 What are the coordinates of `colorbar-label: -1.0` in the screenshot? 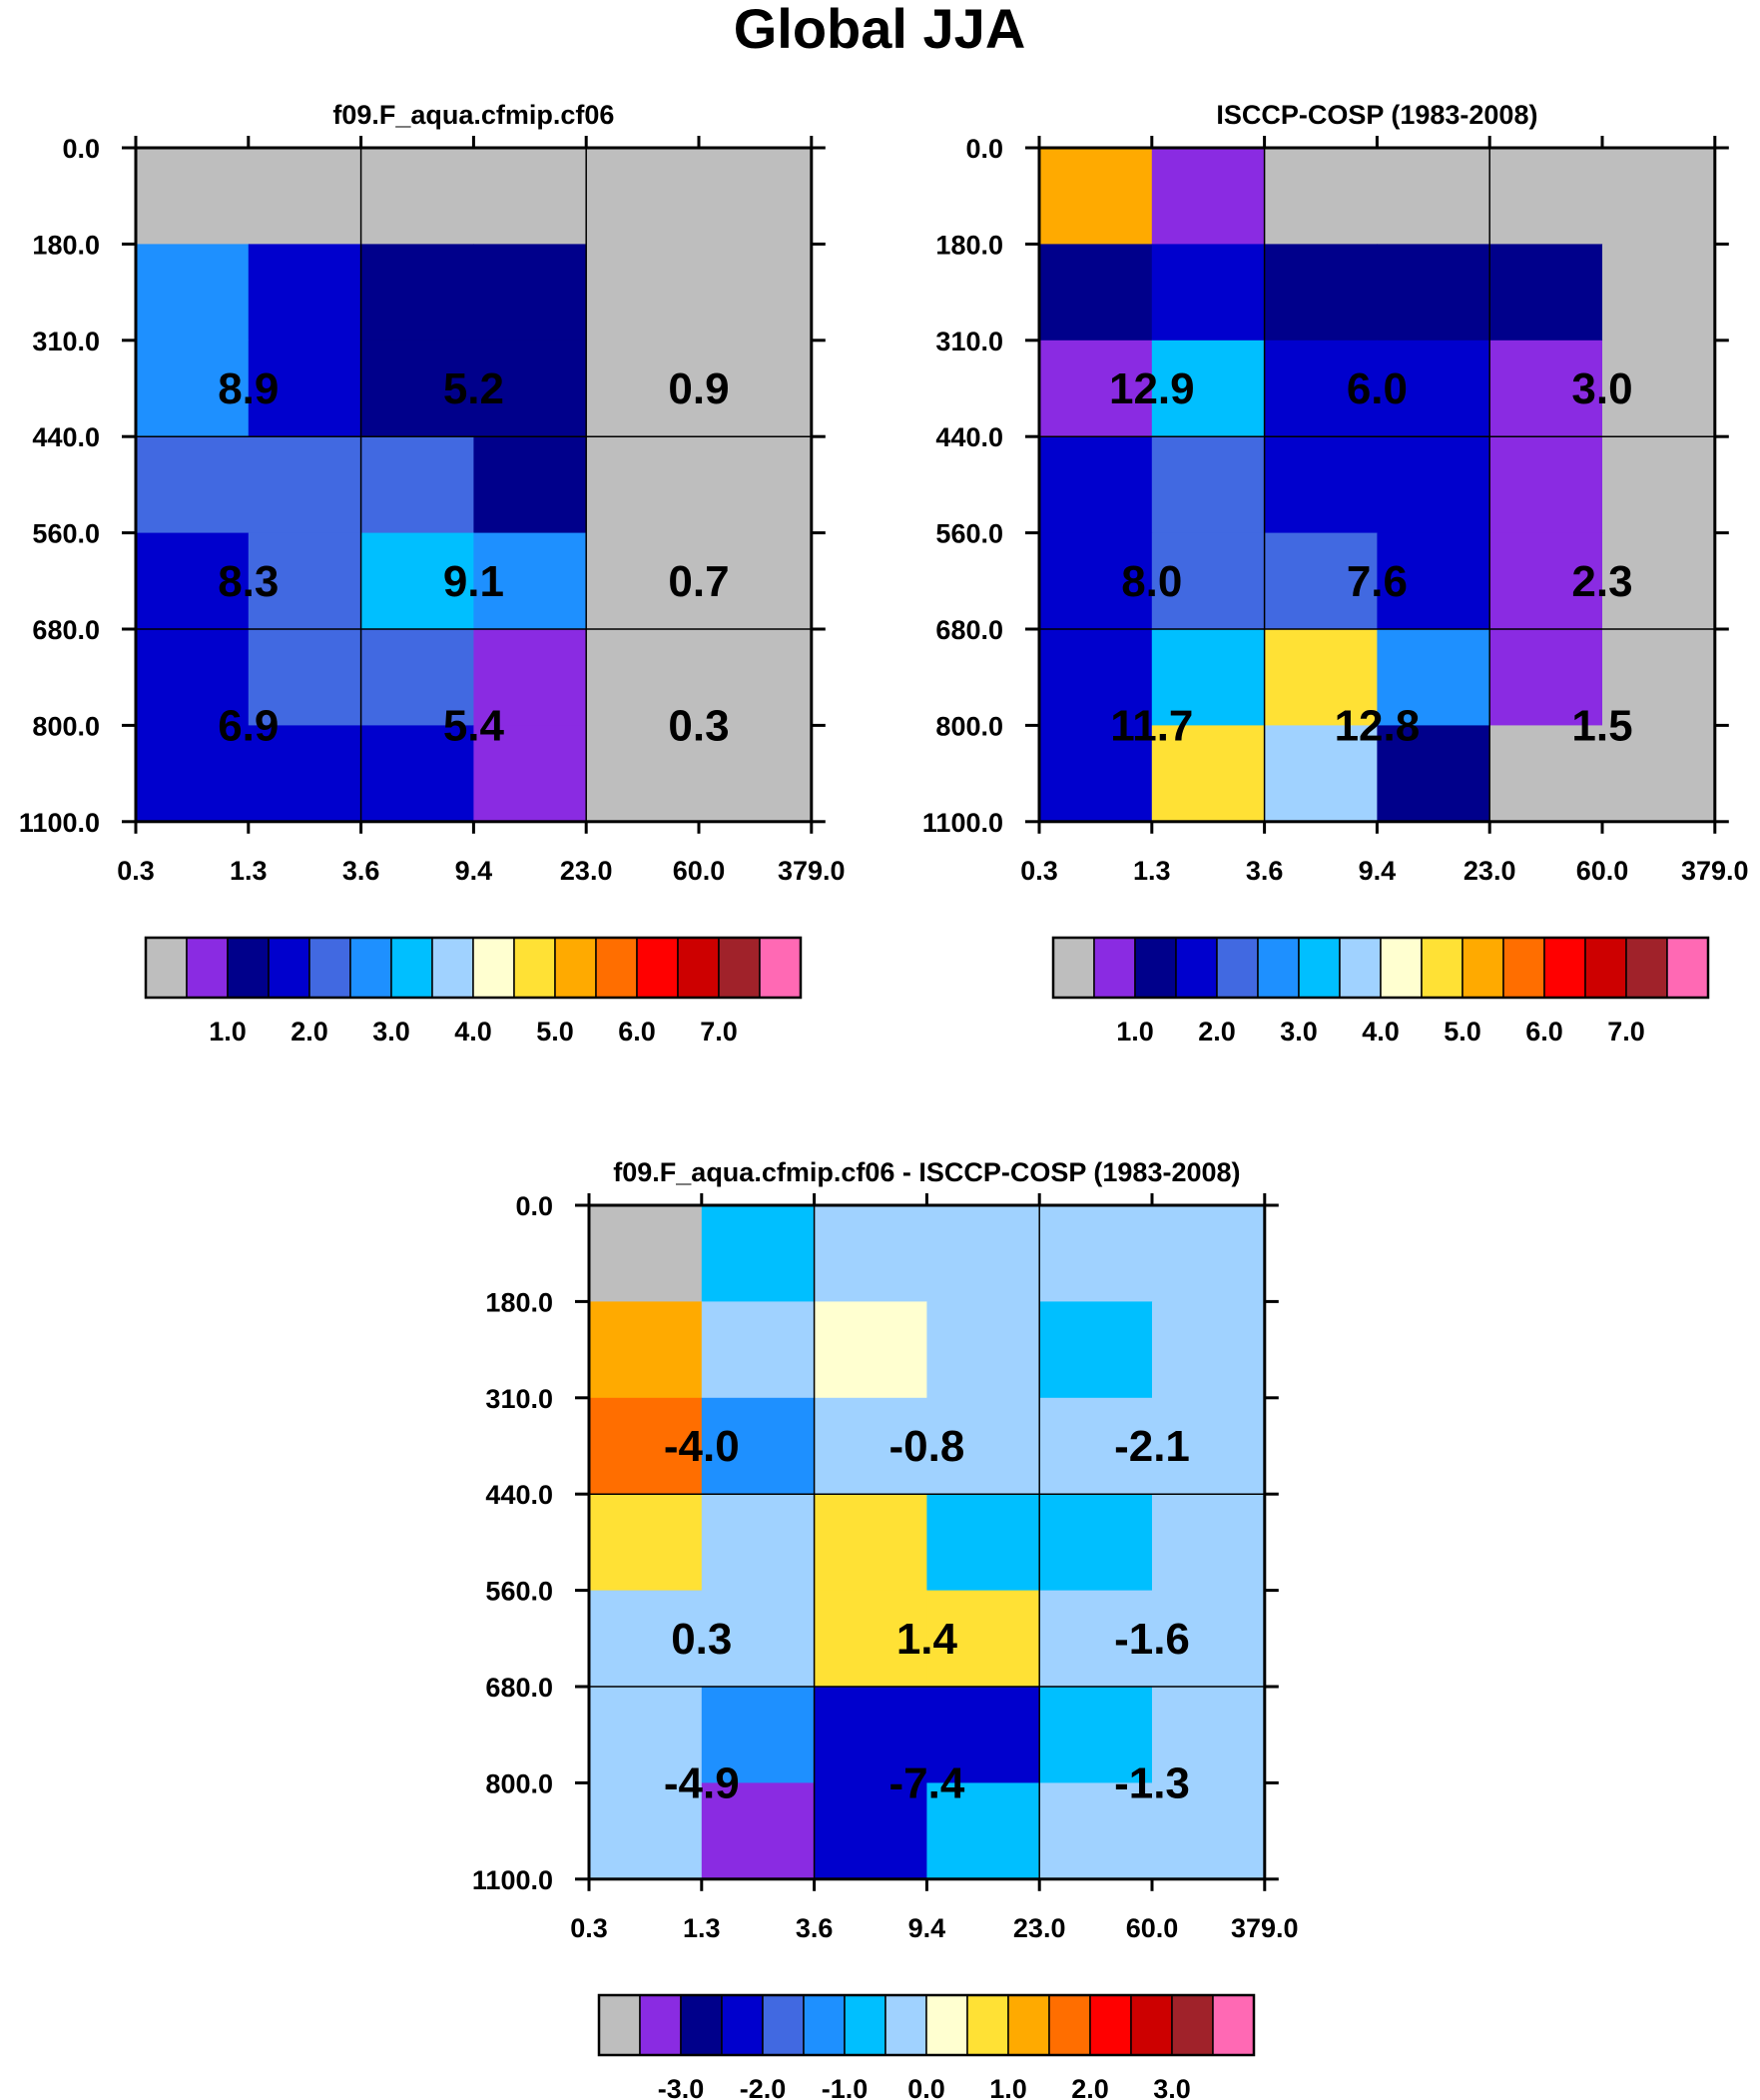 It's located at (846, 2087).